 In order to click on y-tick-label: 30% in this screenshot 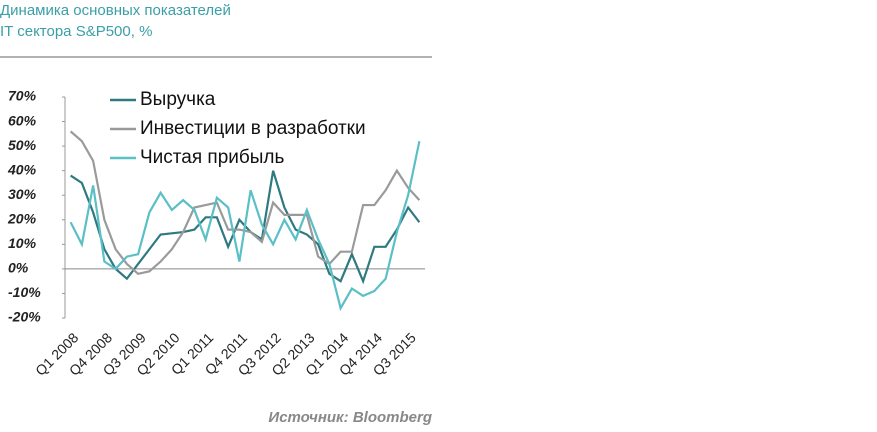, I will do `click(22, 194)`.